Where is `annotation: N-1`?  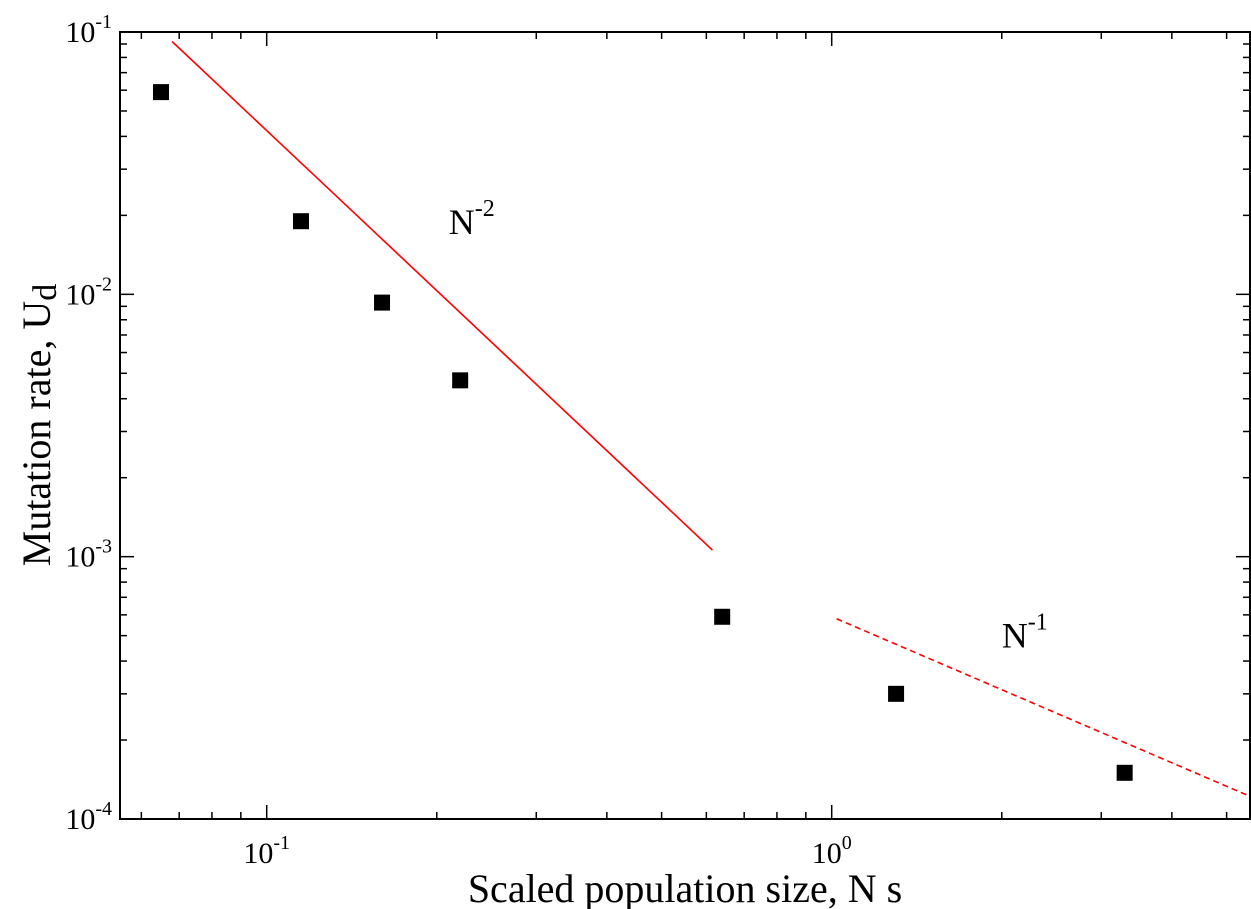 annotation: N-1 is located at coordinates (1025, 633).